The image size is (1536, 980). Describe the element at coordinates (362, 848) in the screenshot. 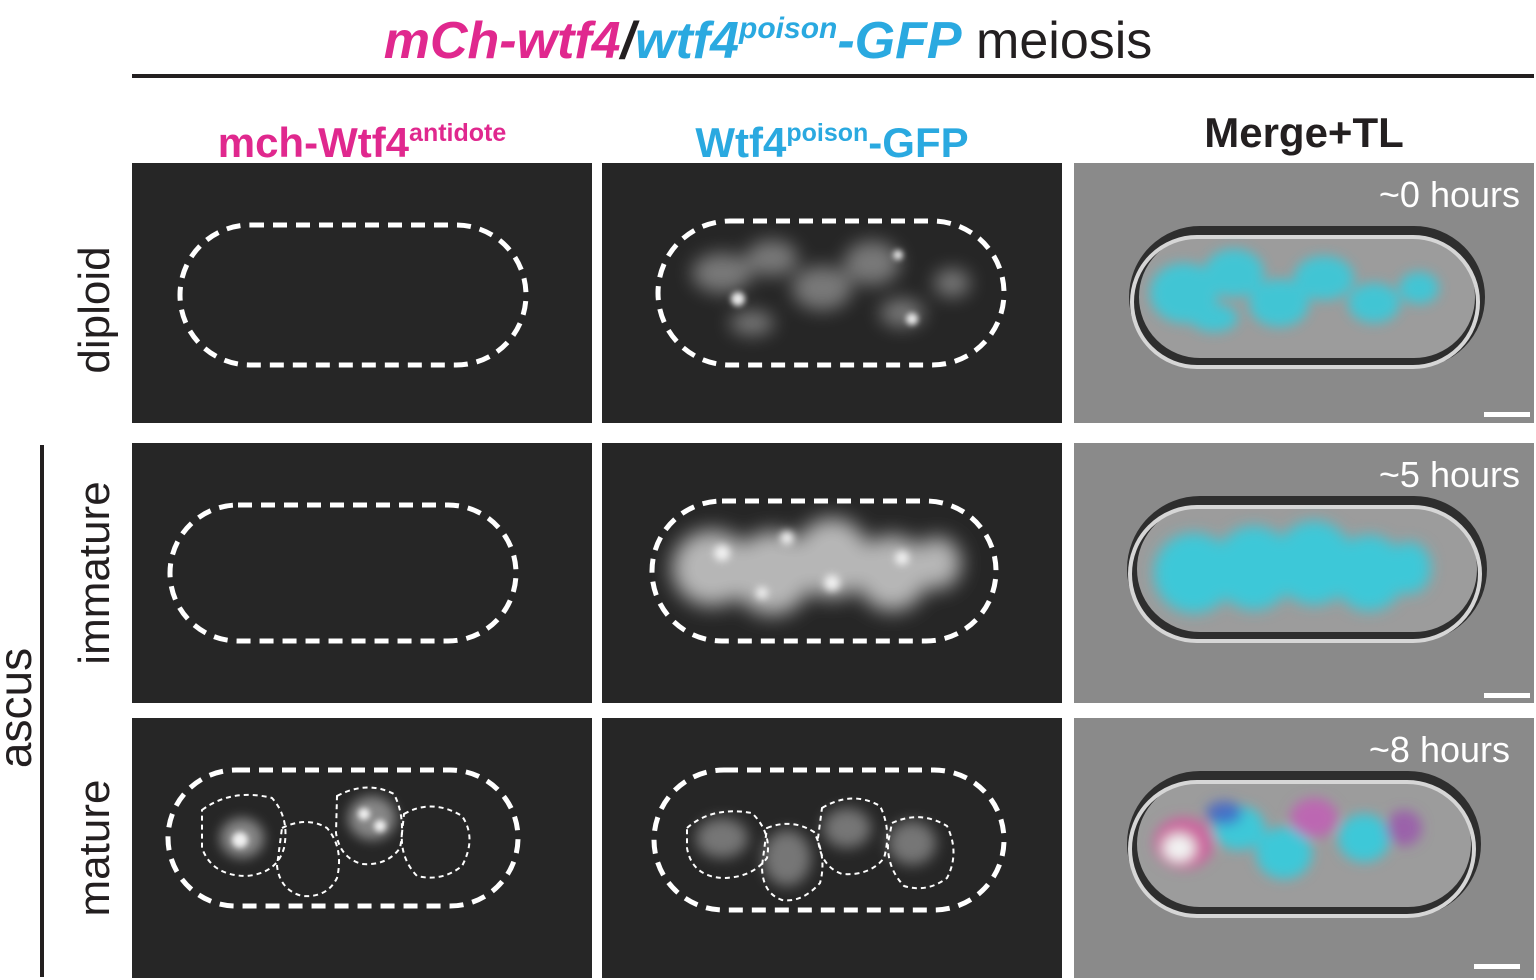

I see `panel-mature-antidote` at that location.